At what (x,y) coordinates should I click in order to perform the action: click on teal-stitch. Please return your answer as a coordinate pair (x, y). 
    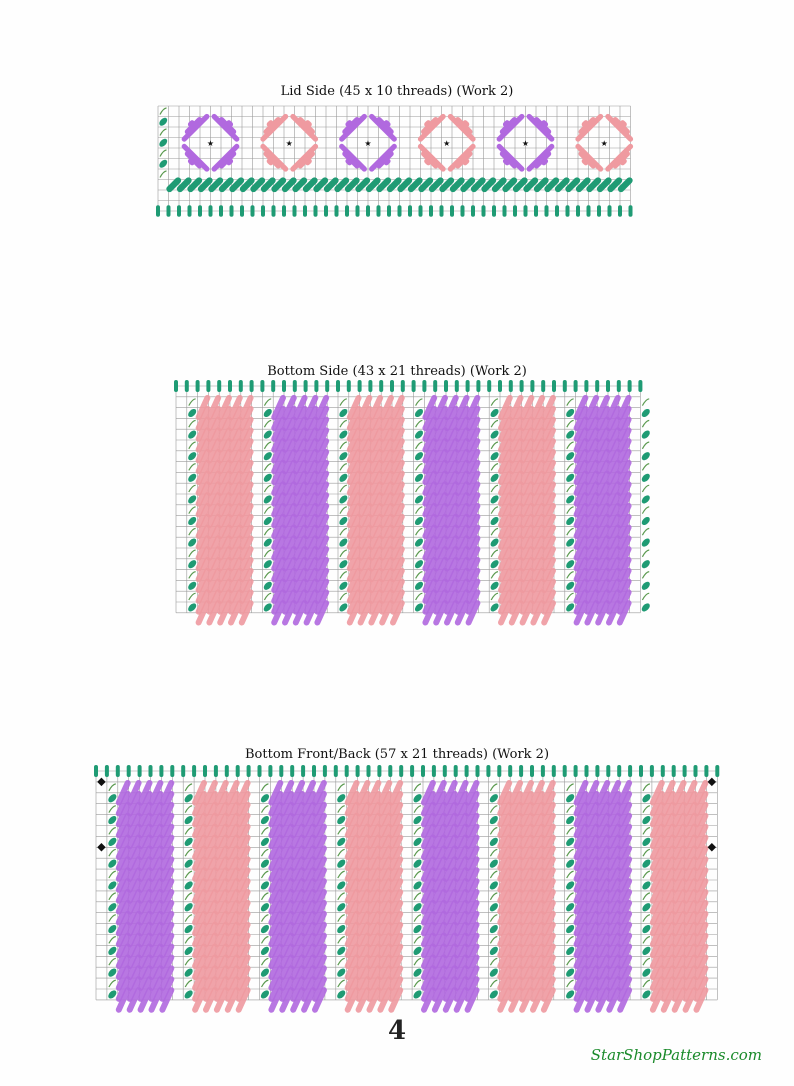
    Looking at the image, I should click on (247, 185).